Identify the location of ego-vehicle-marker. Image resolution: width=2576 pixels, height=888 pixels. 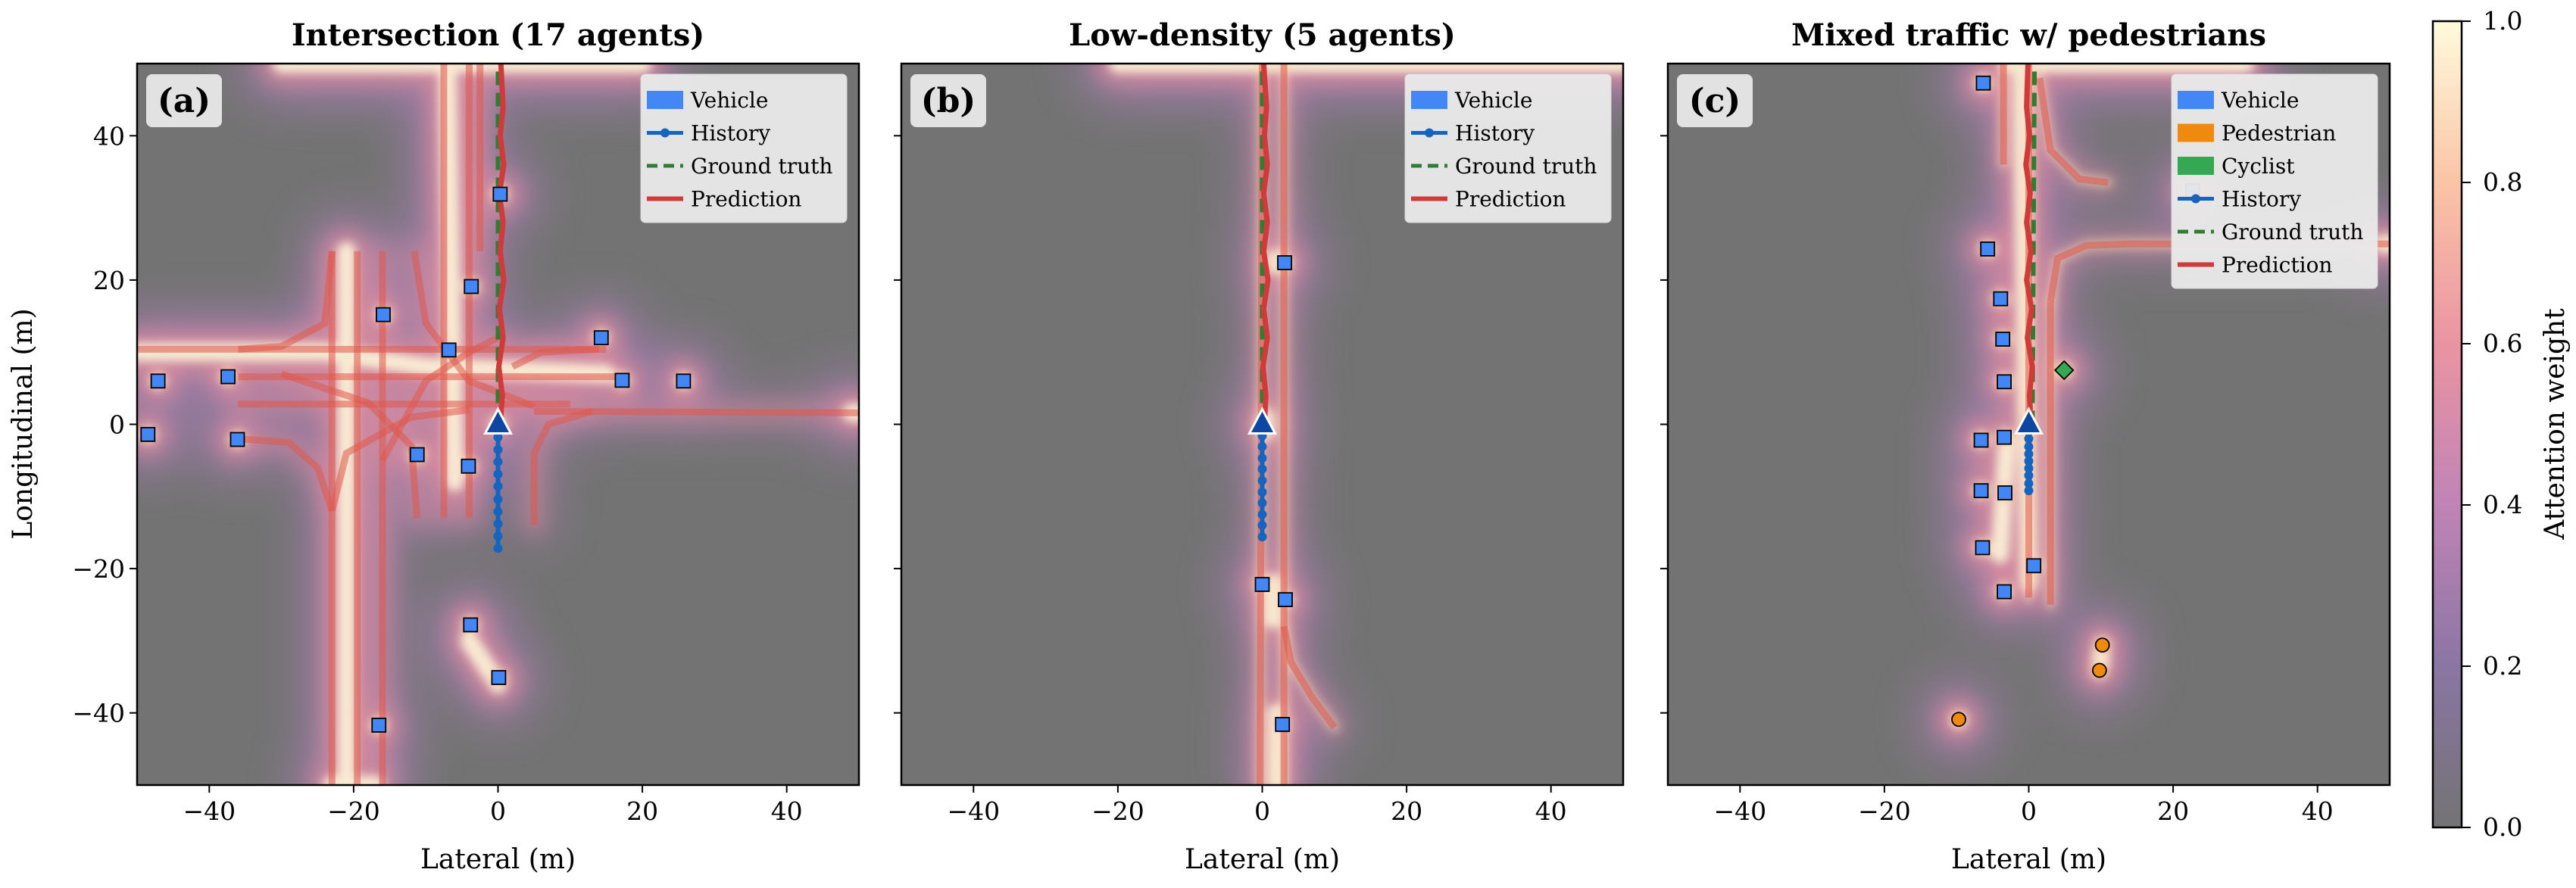
(2029, 421).